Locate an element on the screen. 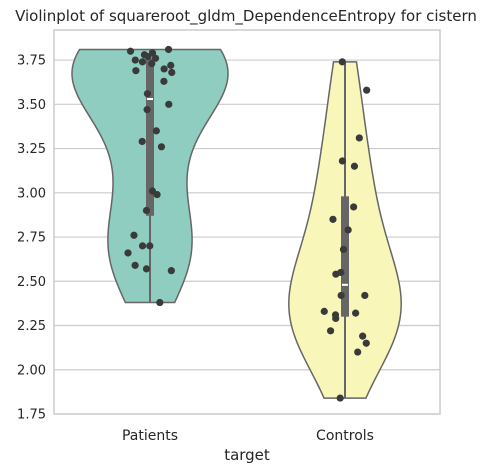 This screenshot has height=473, width=484. y-tick-label: 3.50 is located at coordinates (31, 105).